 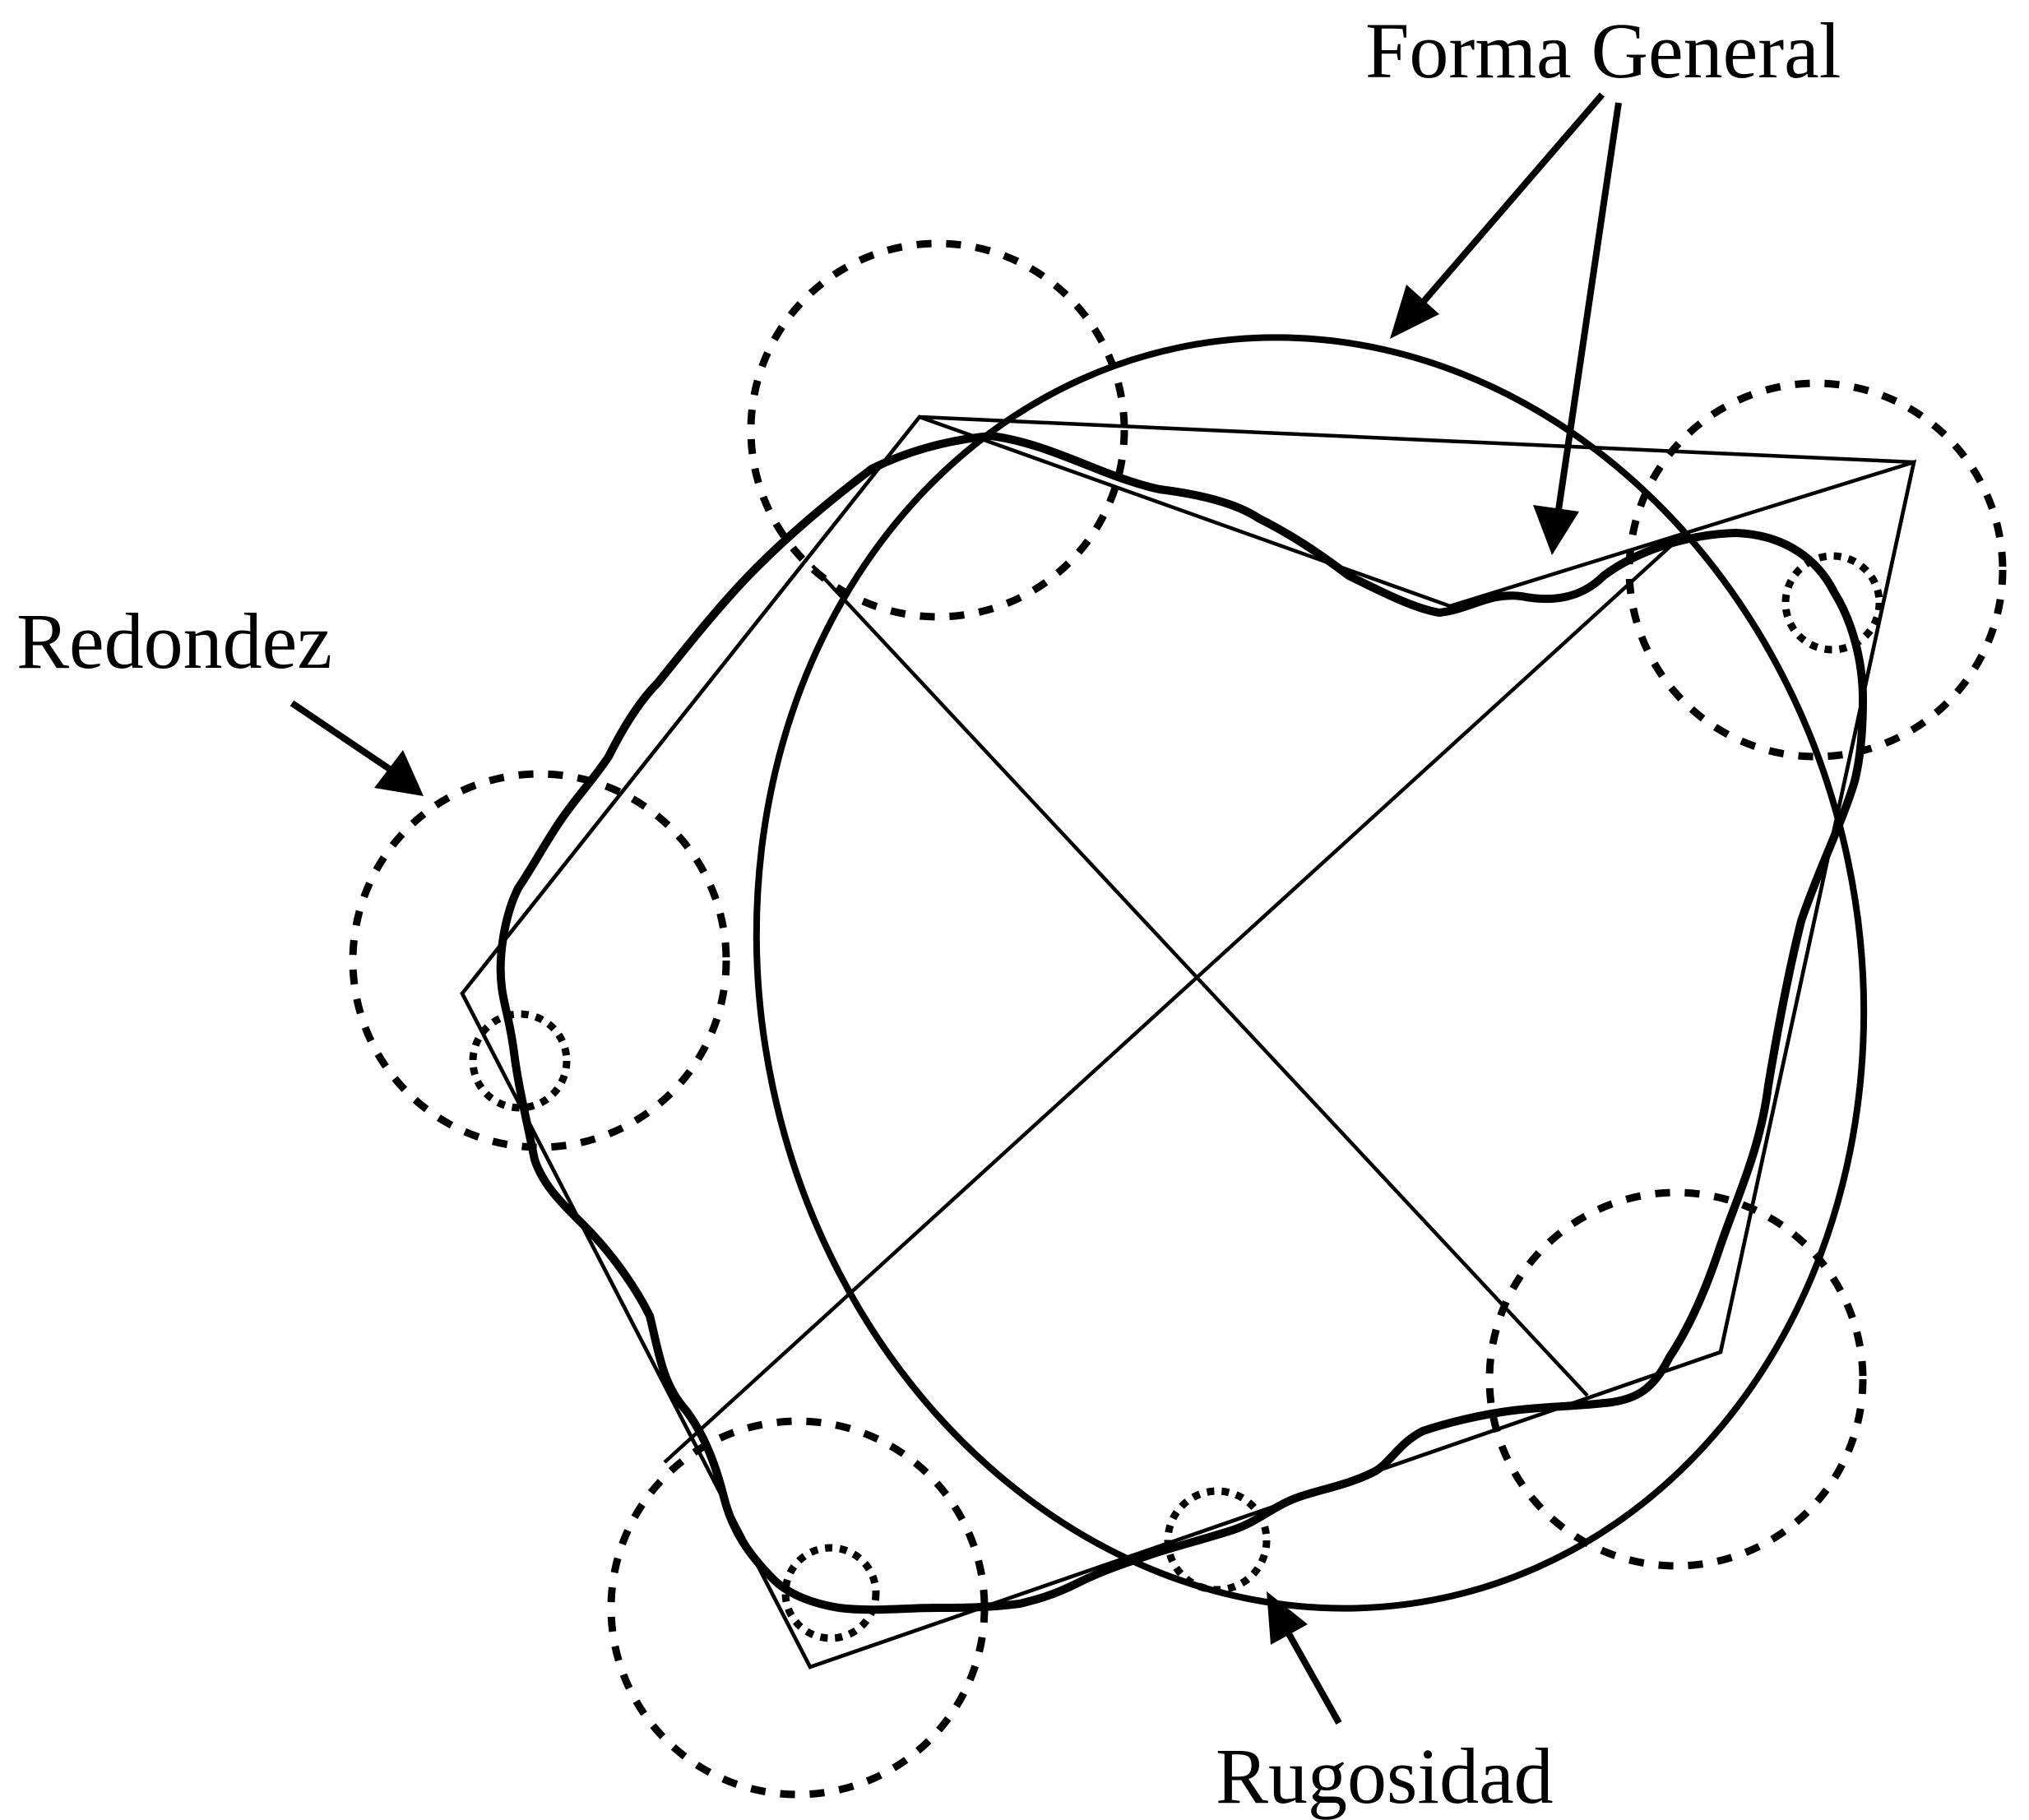 I want to click on roundness-circle-top, so click(x=937, y=430).